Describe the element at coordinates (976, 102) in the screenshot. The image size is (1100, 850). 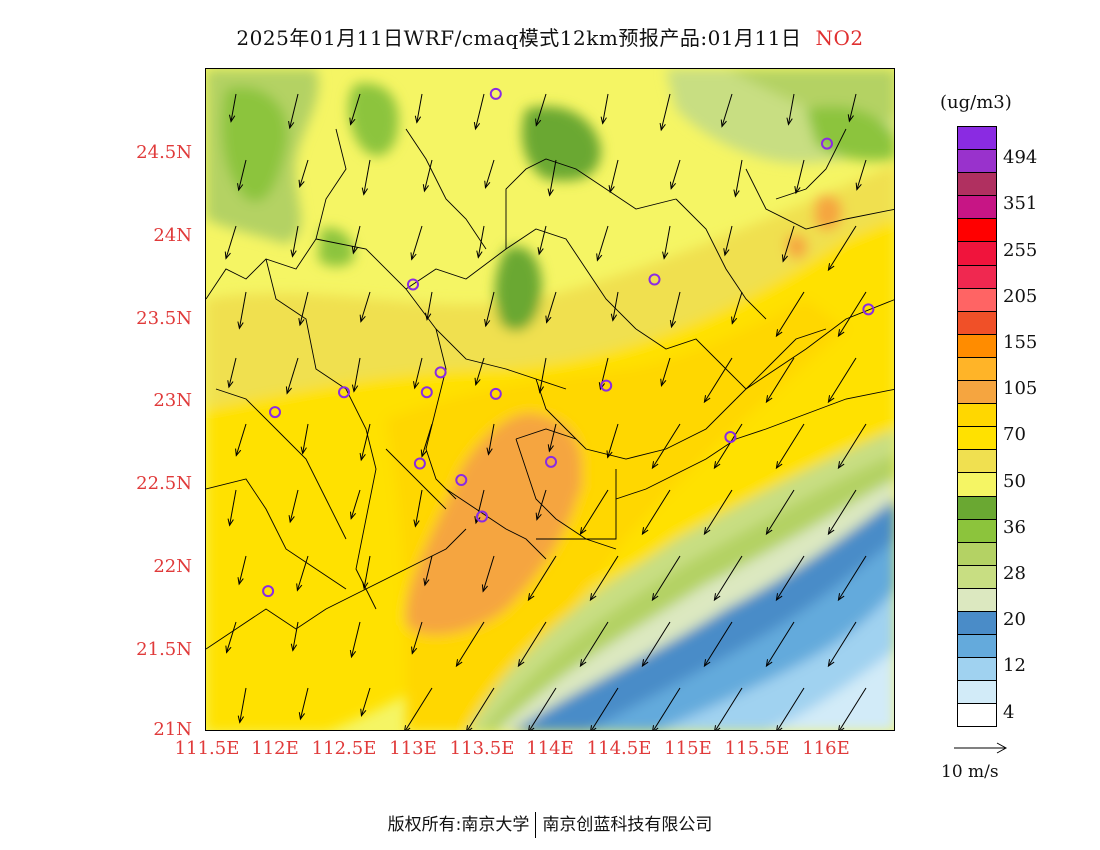
I see `unit-label: (ug/m3)` at that location.